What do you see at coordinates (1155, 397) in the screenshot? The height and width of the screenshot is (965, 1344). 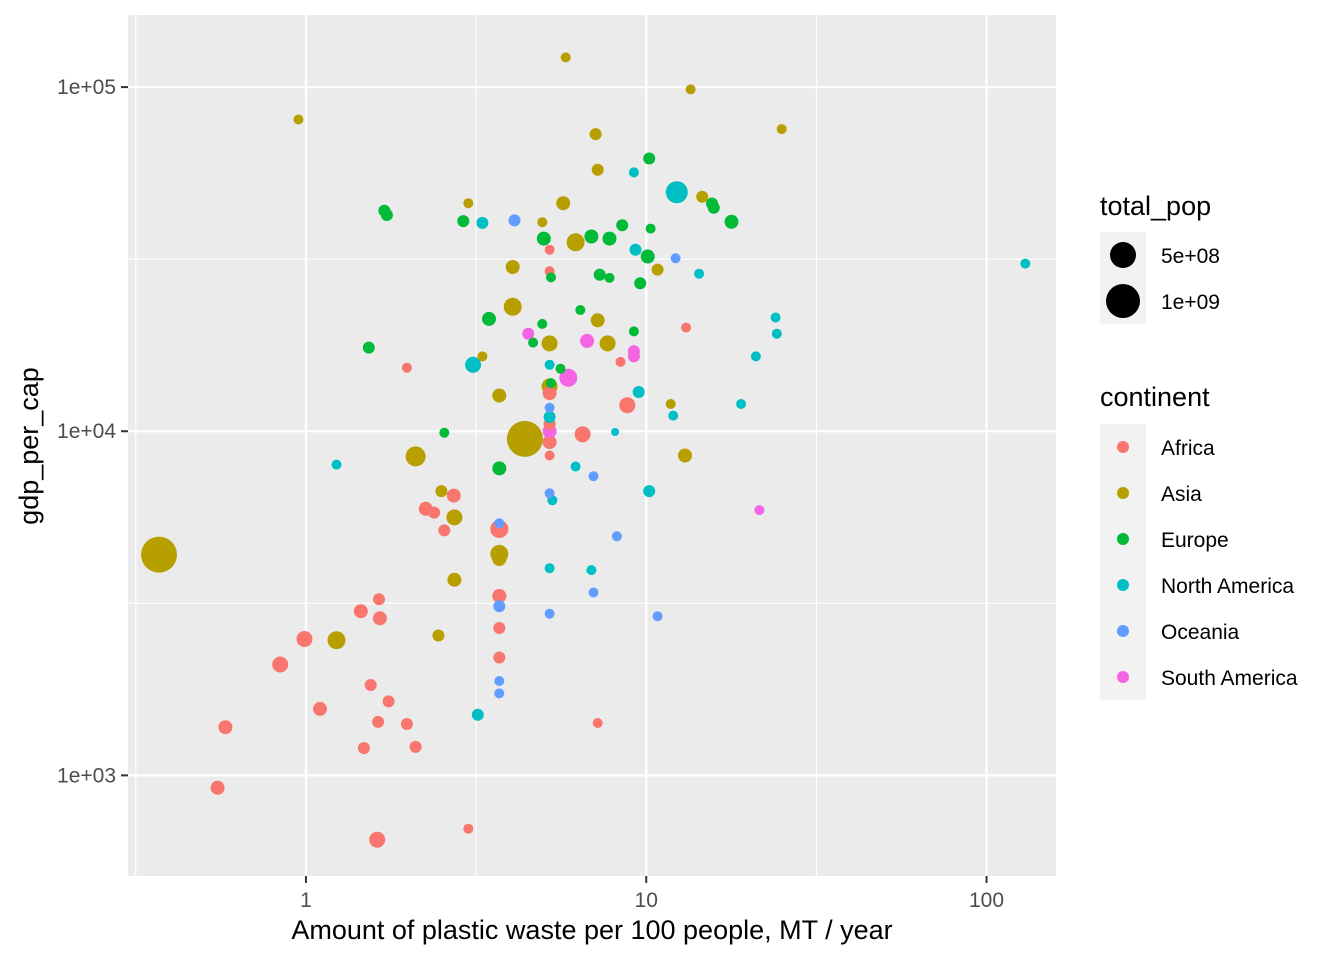 I see `legend-color-title: continent` at bounding box center [1155, 397].